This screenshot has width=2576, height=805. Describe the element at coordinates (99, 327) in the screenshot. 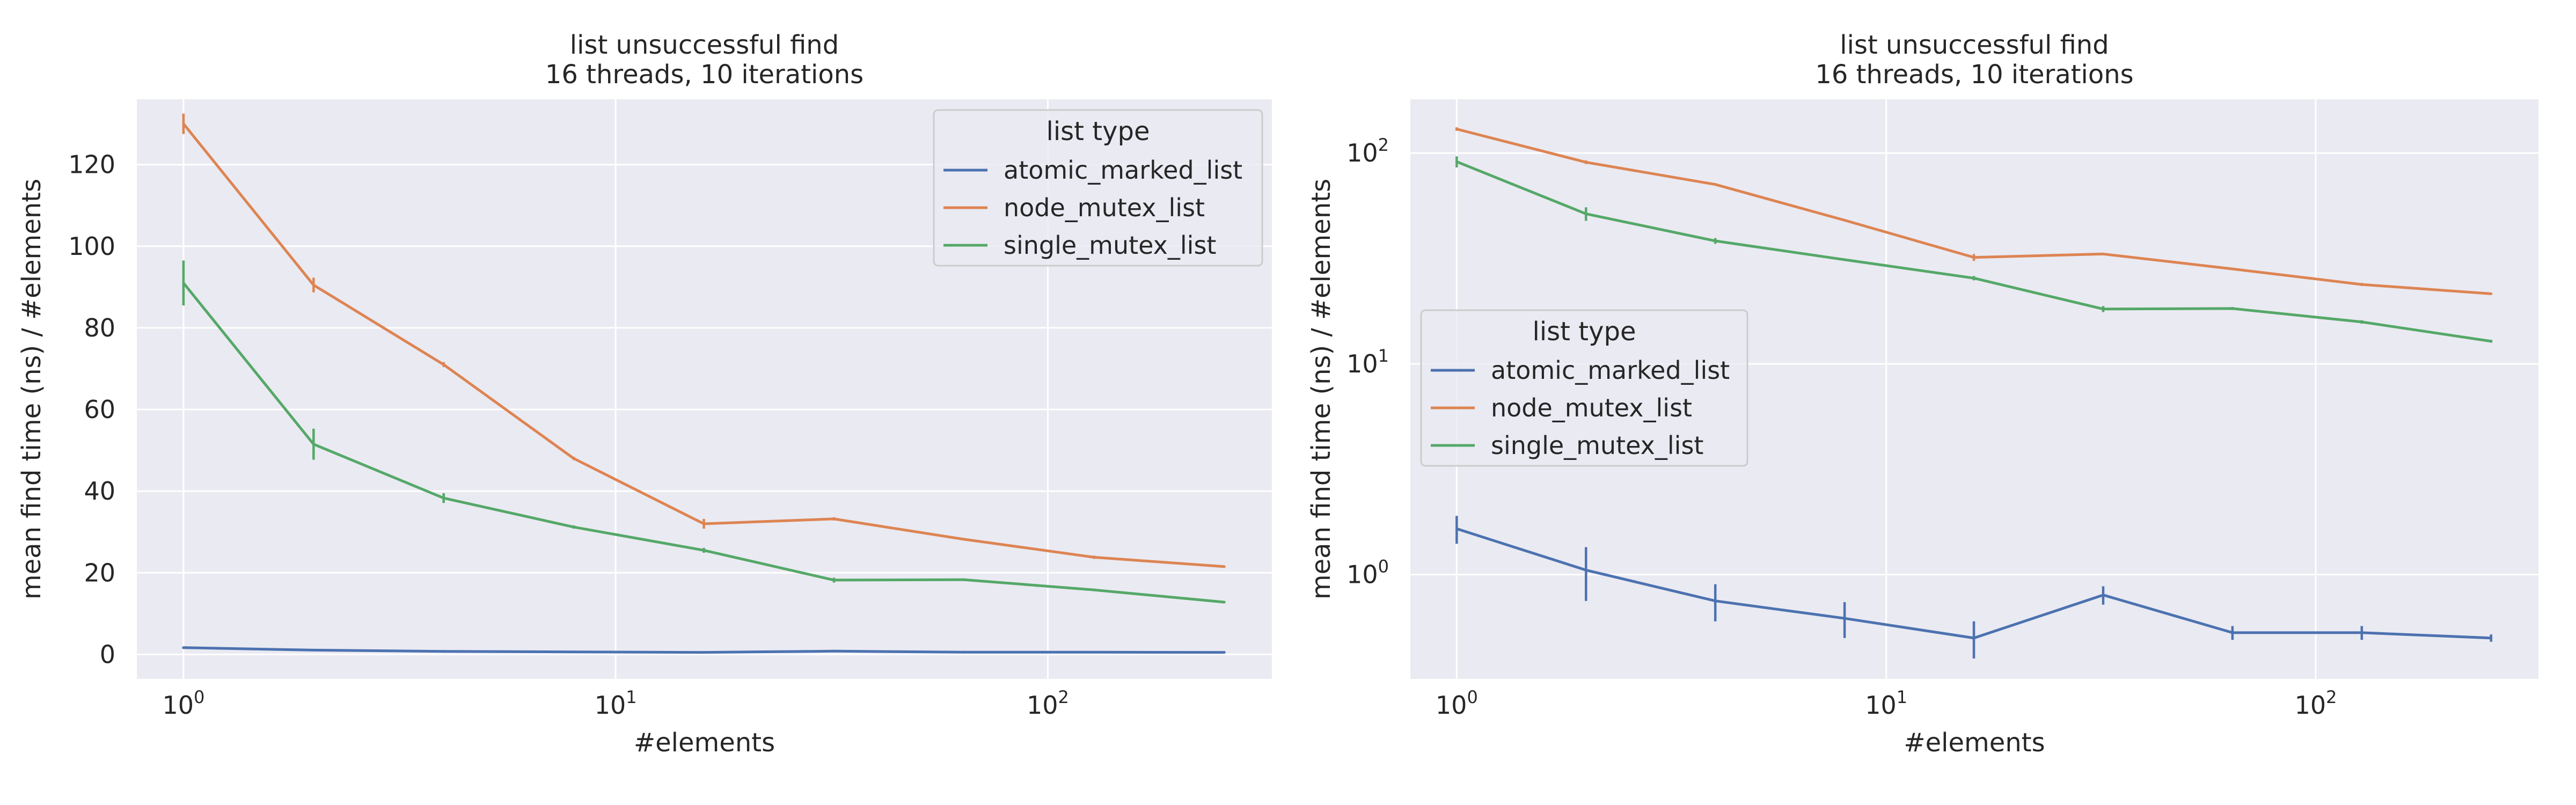

I see `y-tick-label: 80` at that location.